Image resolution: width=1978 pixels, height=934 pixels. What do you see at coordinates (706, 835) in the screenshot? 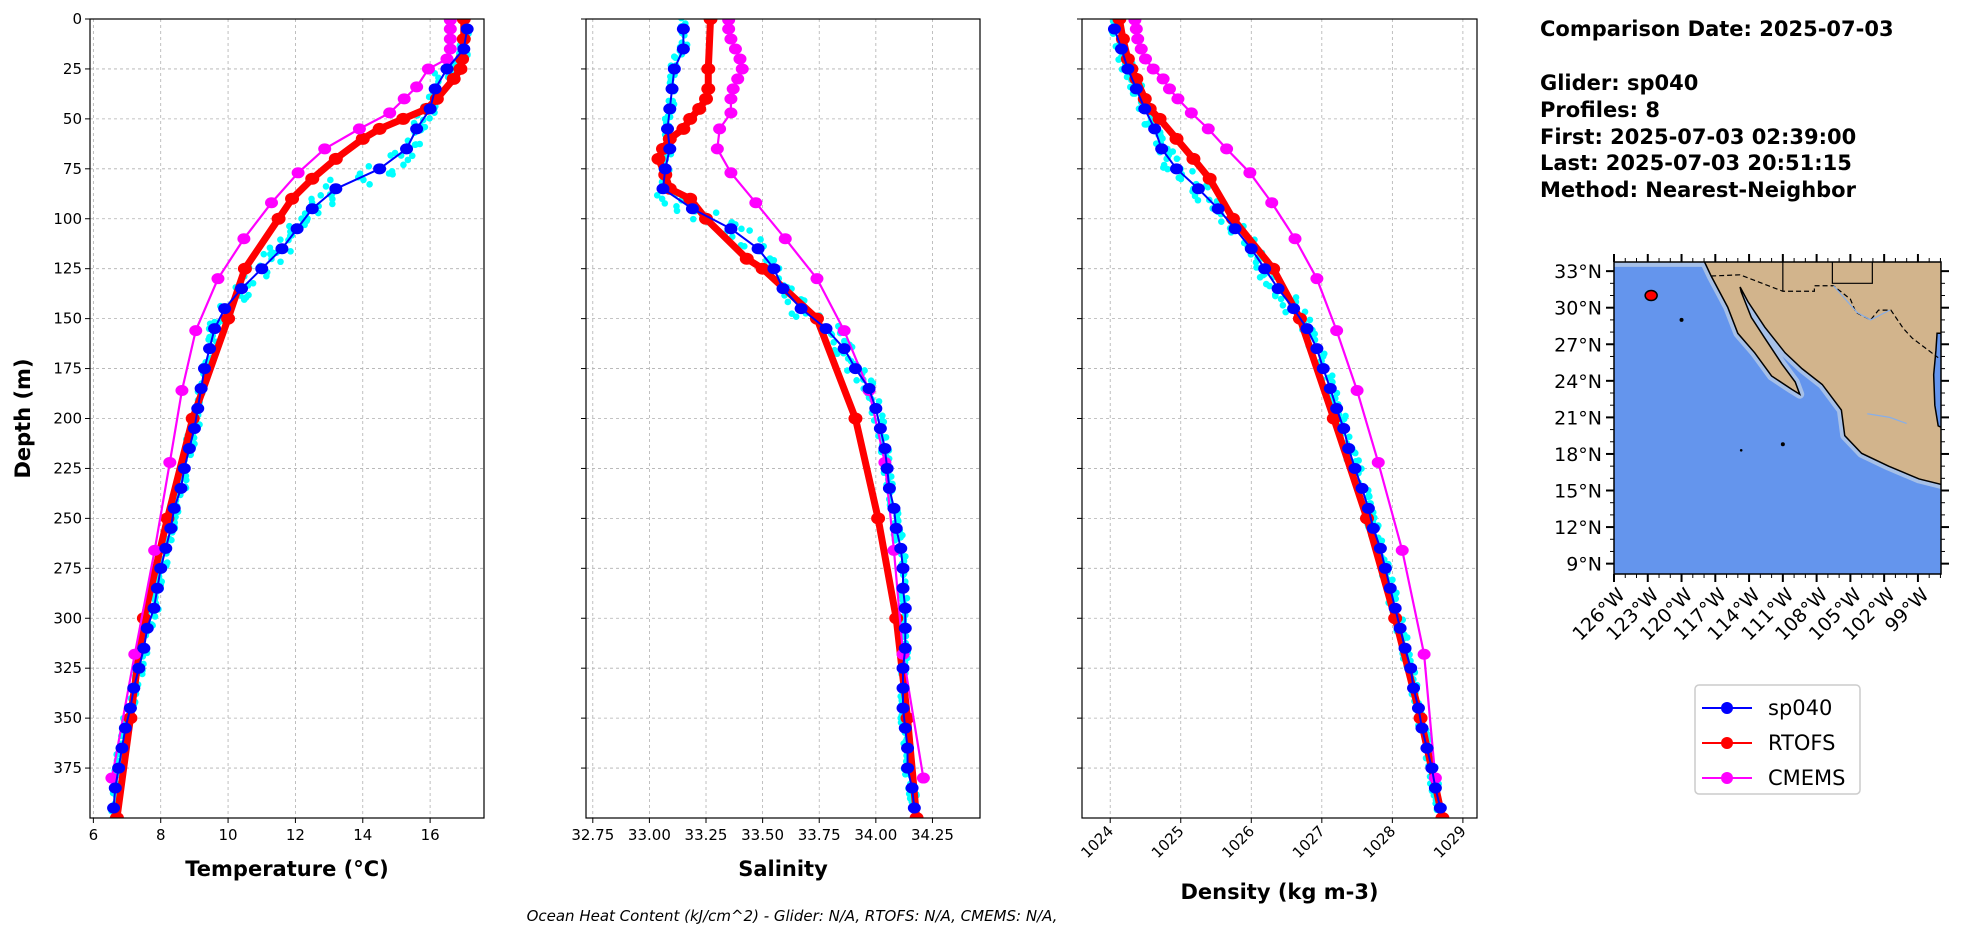
I see `x-tick-label: 33.25` at bounding box center [706, 835].